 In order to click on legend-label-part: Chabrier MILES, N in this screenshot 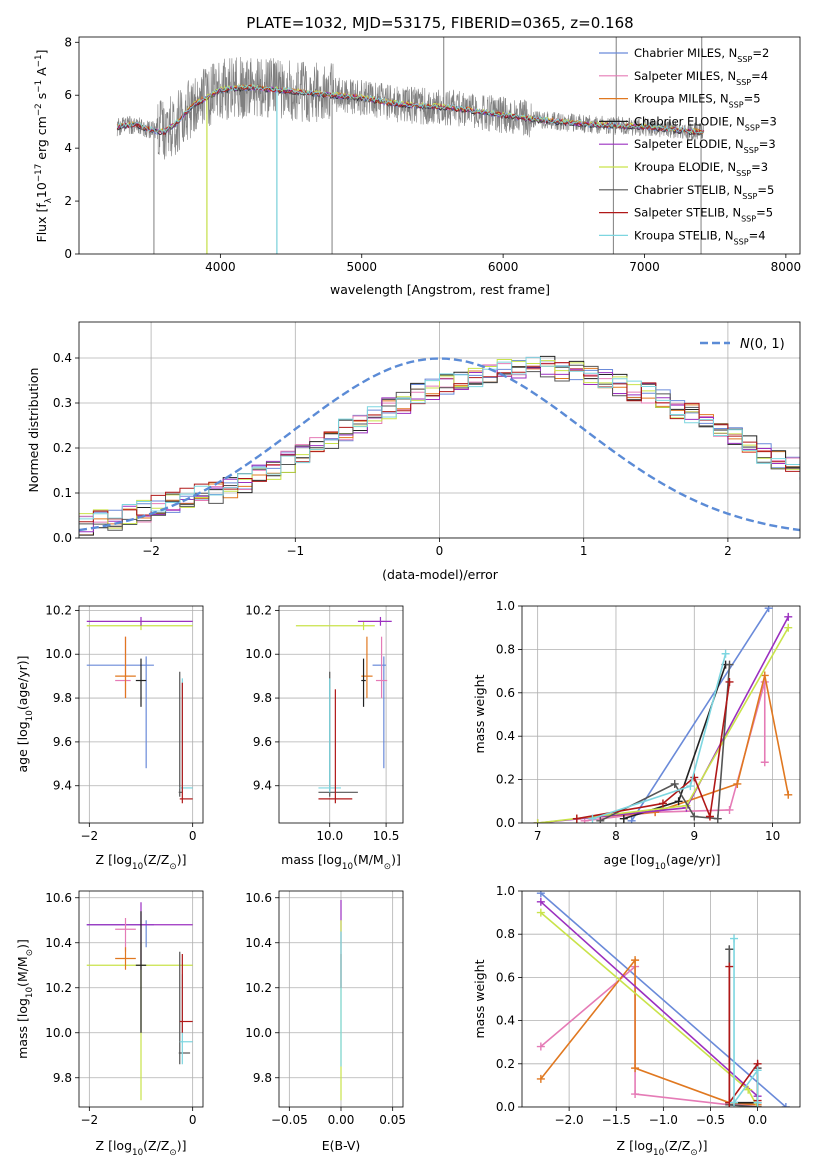, I will do `click(685, 53)`.